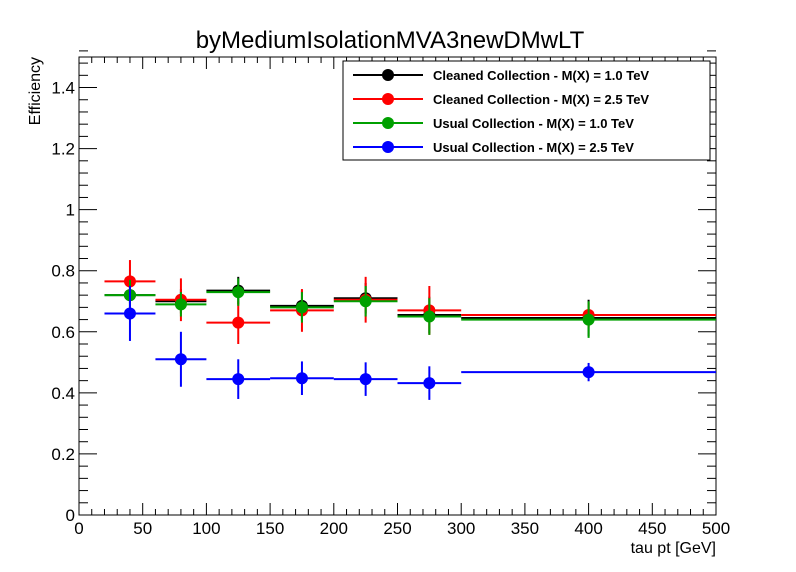 The image size is (796, 572). Describe the element at coordinates (334, 528) in the screenshot. I see `x-tick-label: 200` at that location.